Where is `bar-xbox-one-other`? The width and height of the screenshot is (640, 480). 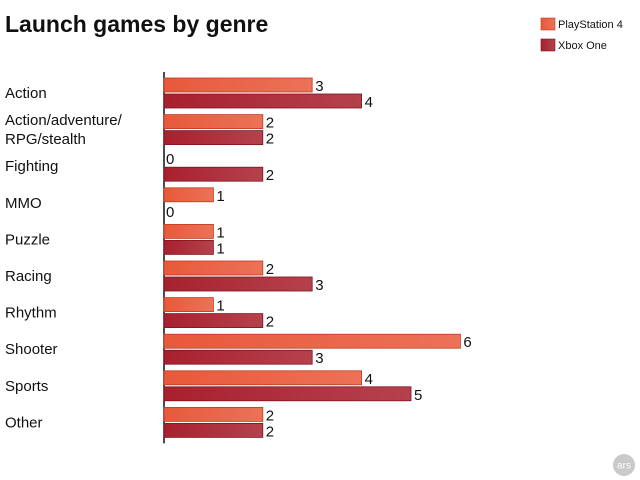
bar-xbox-one-other is located at coordinates (213, 430).